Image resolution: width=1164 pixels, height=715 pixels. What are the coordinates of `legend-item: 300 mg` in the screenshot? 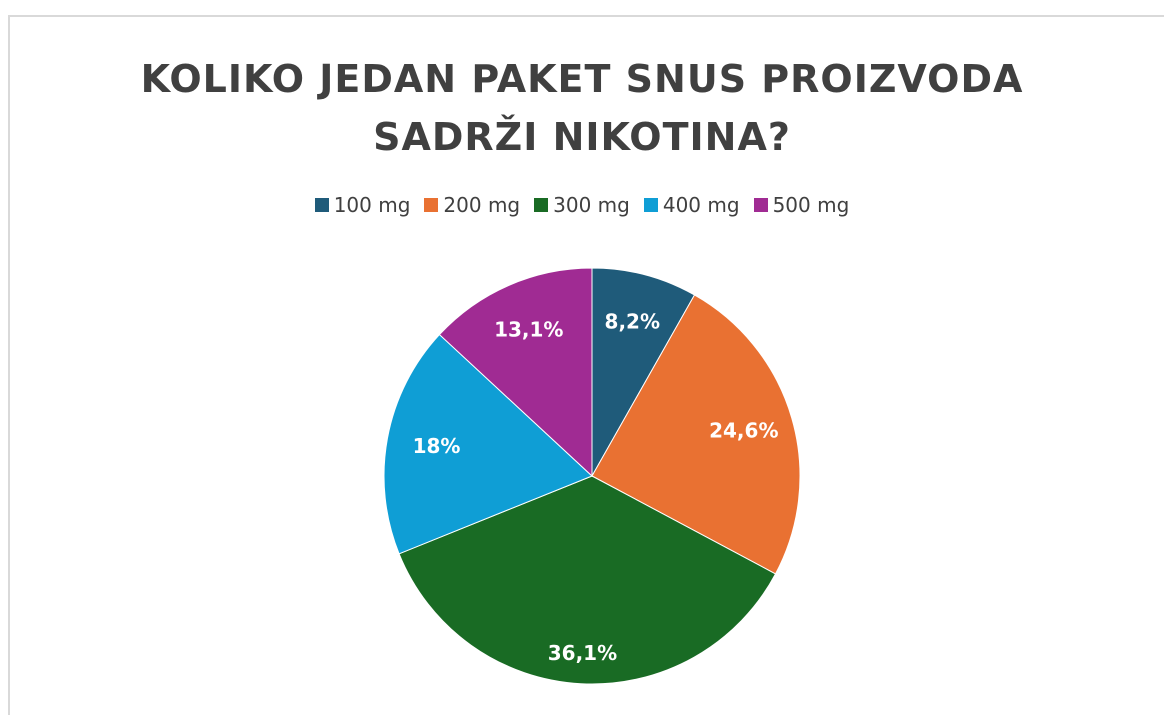 It's located at (582, 205).